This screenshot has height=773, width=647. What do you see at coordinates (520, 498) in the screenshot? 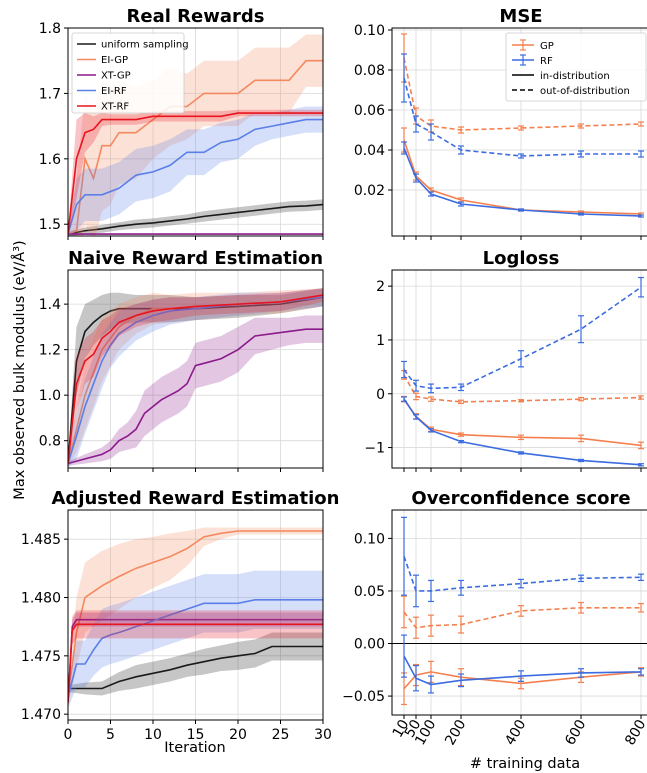
I see `panel-title: Overconfidence score` at bounding box center [520, 498].